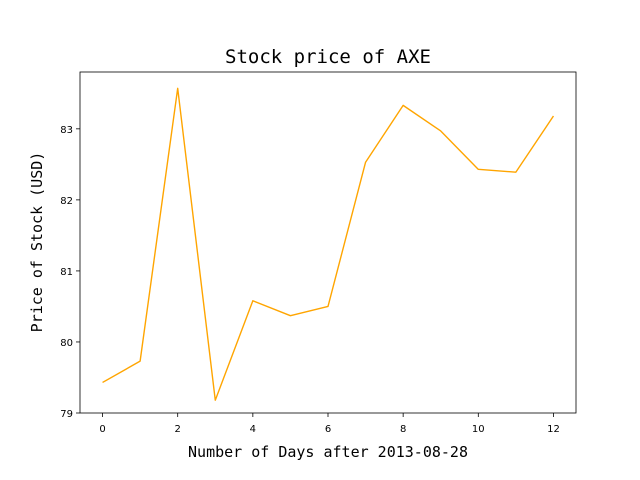 The image size is (640, 480). Describe the element at coordinates (66, 201) in the screenshot. I see `y-tick-label: 82` at that location.